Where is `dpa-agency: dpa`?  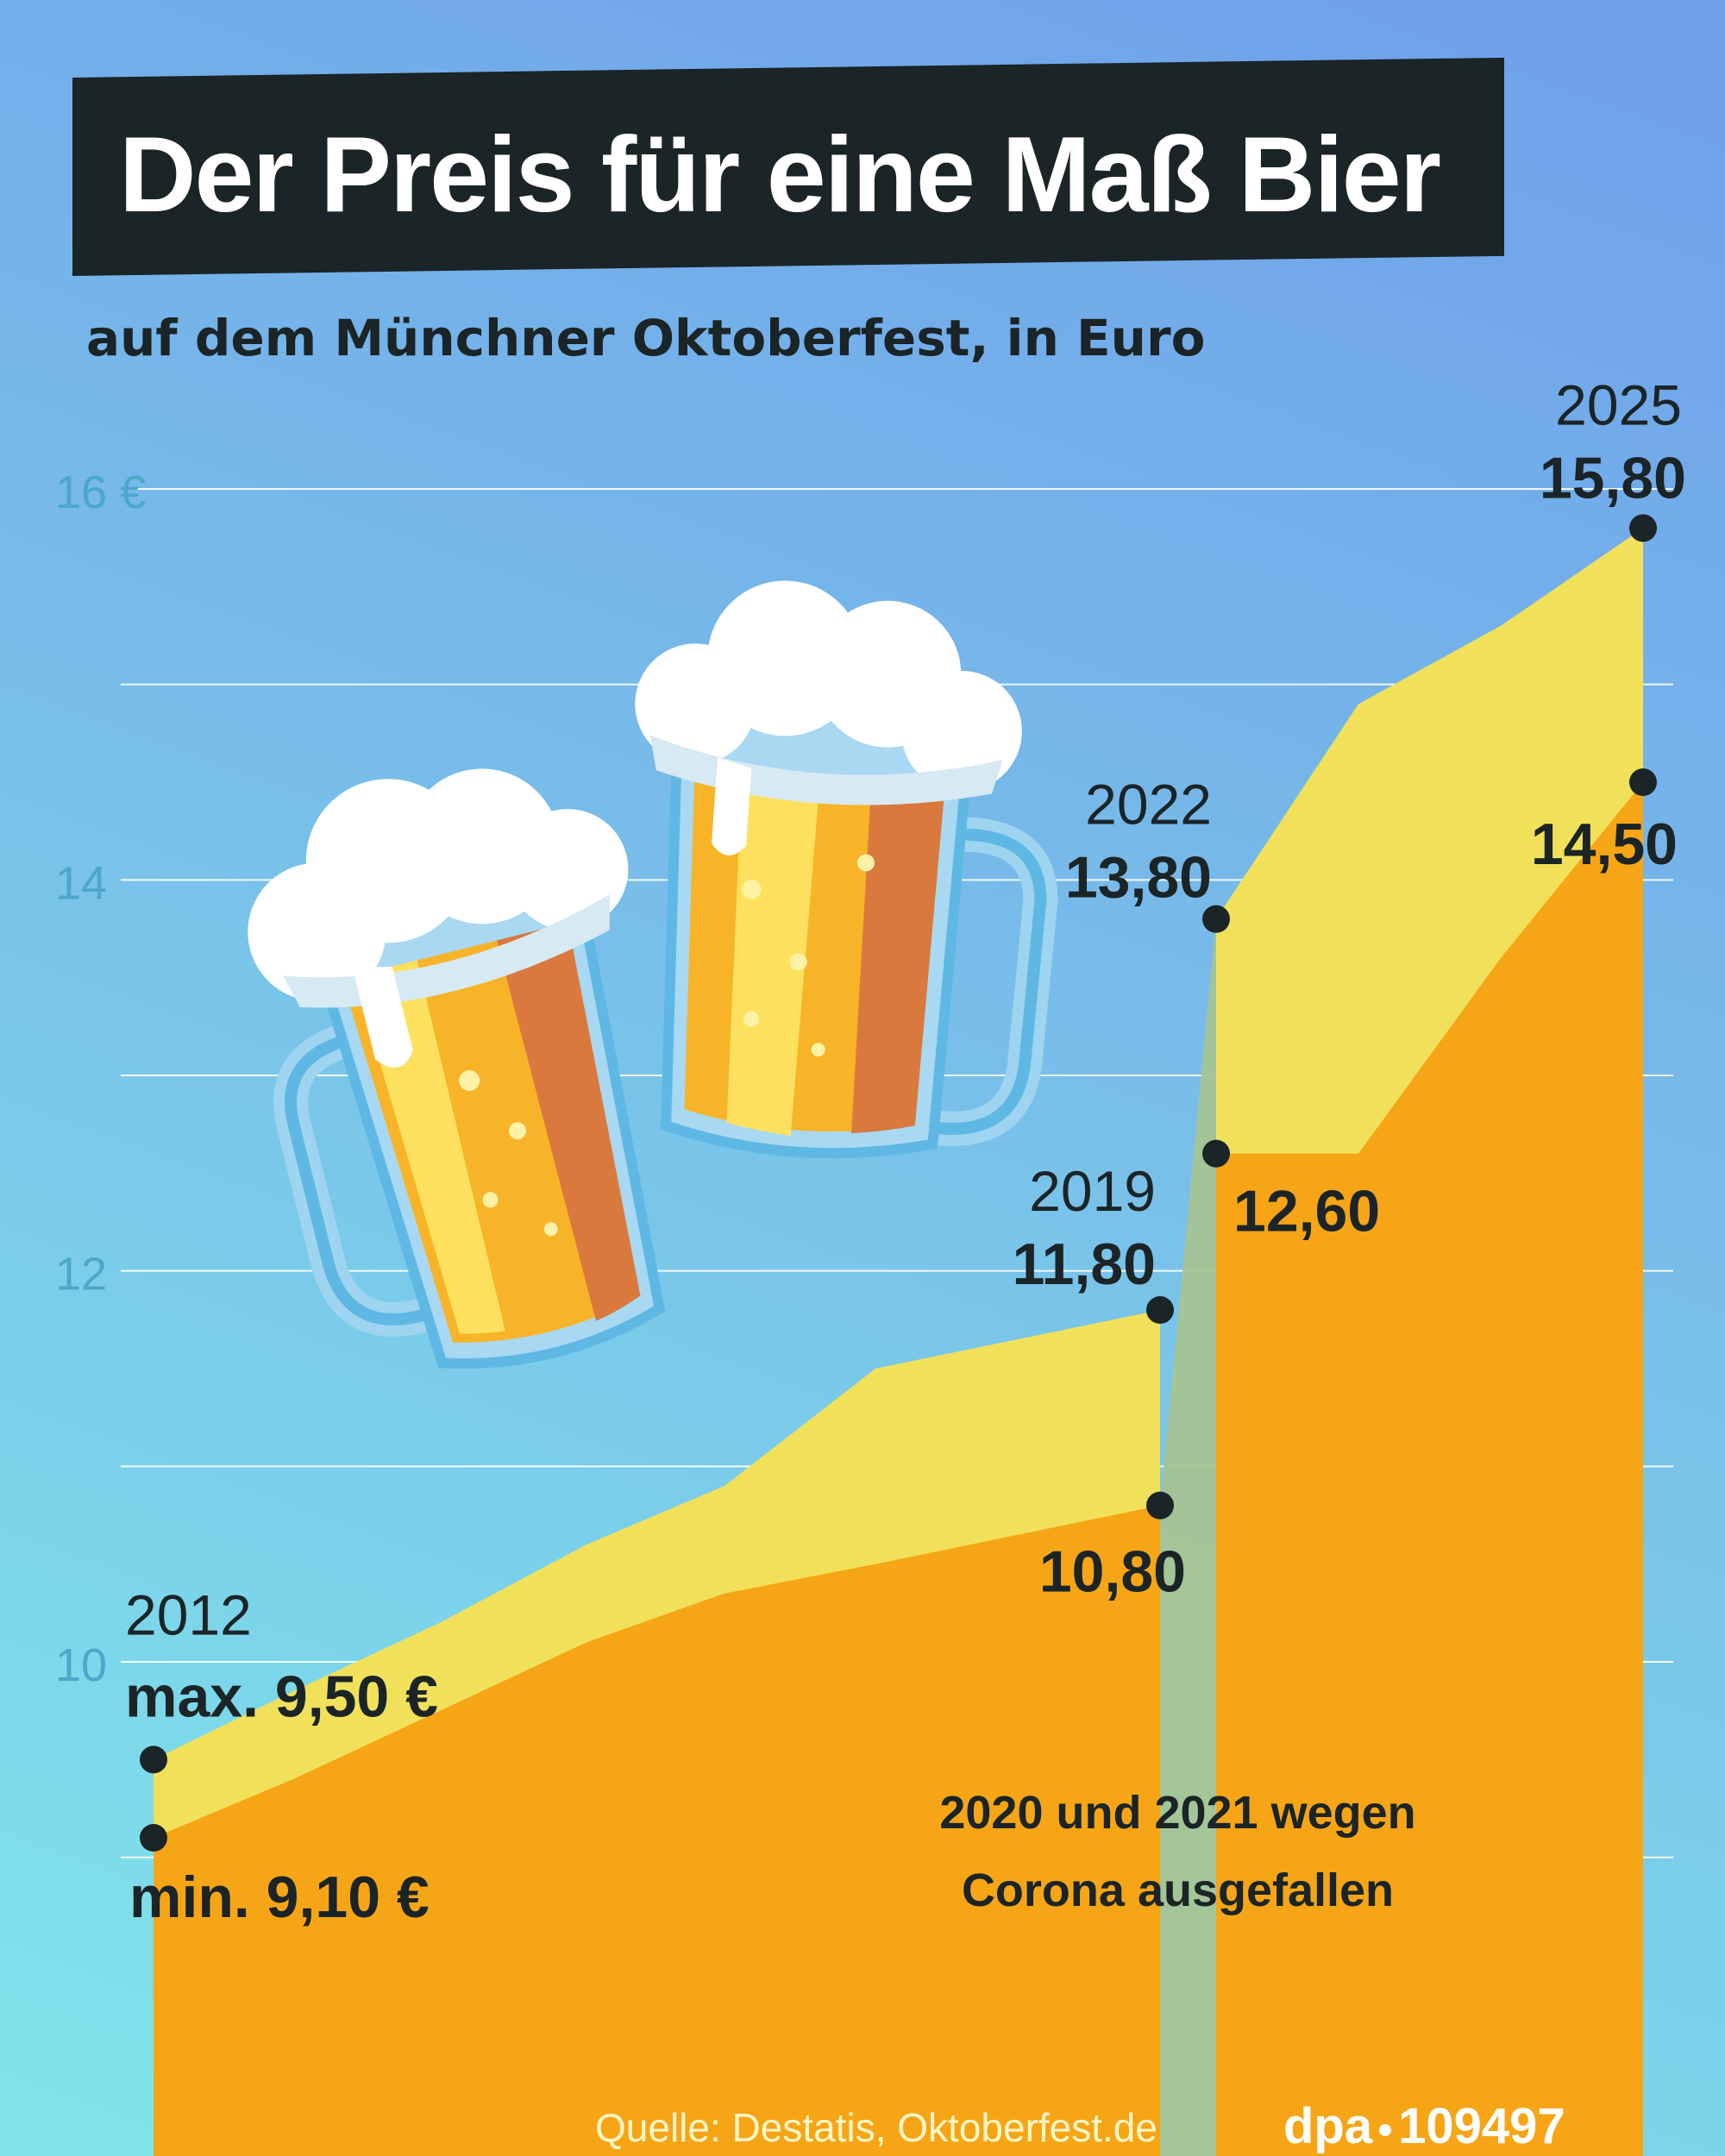
dpa-agency: dpa is located at coordinates (1328, 2126).